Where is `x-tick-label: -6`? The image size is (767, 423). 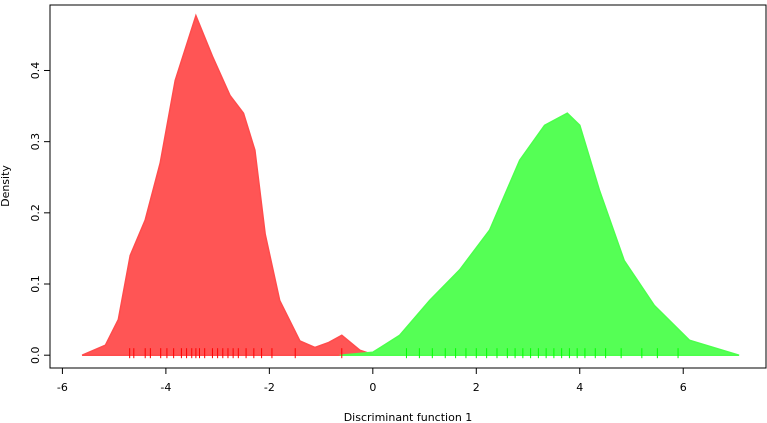 x-tick-label: -6 is located at coordinates (62, 387).